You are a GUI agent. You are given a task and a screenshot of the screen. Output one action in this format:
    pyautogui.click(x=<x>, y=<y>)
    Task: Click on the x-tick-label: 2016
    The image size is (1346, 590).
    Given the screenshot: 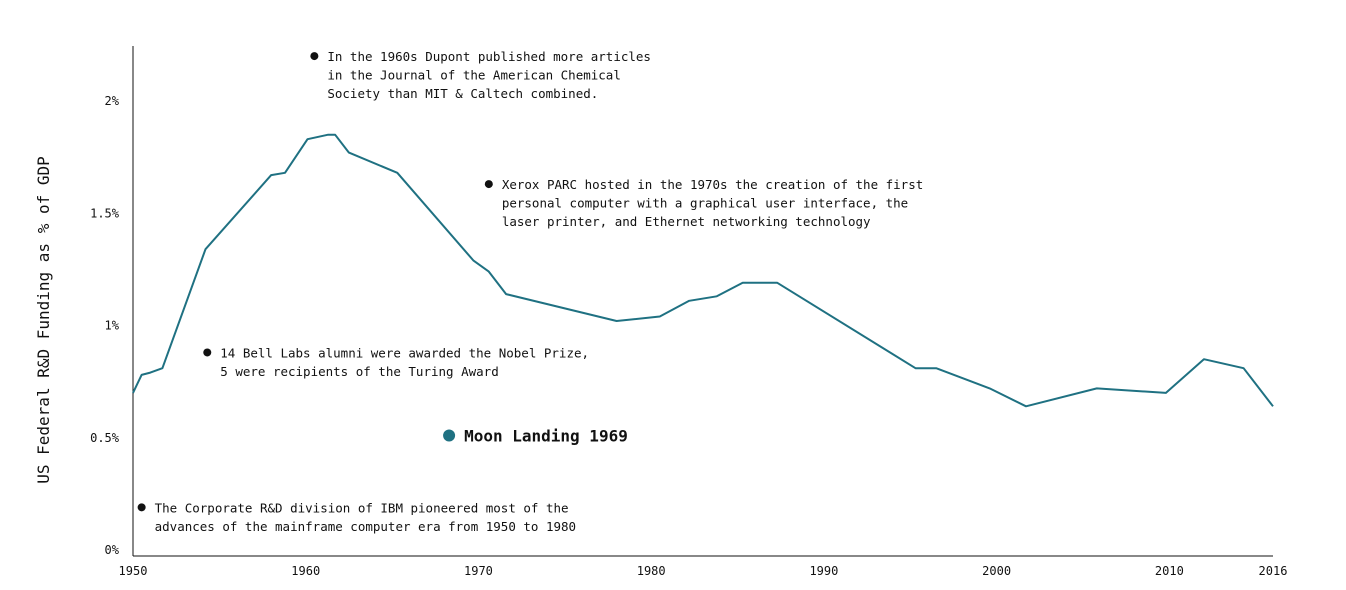 What is the action you would take?
    pyautogui.click(x=1273, y=571)
    